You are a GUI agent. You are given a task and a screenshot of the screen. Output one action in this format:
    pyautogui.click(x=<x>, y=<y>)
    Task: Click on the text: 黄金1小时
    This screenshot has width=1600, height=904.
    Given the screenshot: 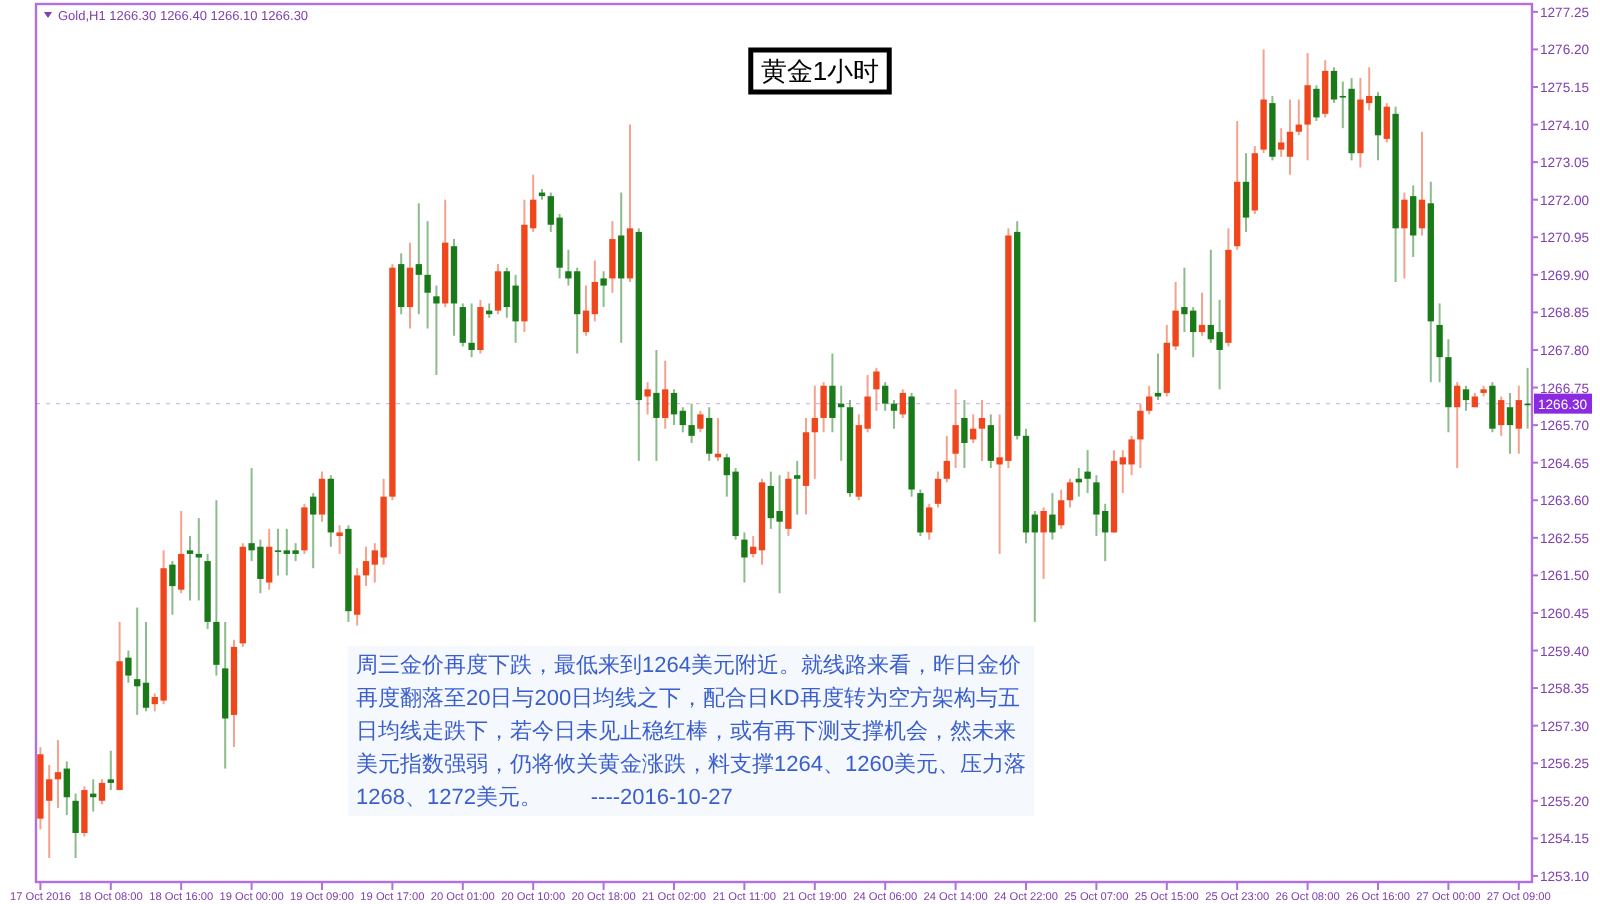 What is the action you would take?
    pyautogui.click(x=820, y=71)
    